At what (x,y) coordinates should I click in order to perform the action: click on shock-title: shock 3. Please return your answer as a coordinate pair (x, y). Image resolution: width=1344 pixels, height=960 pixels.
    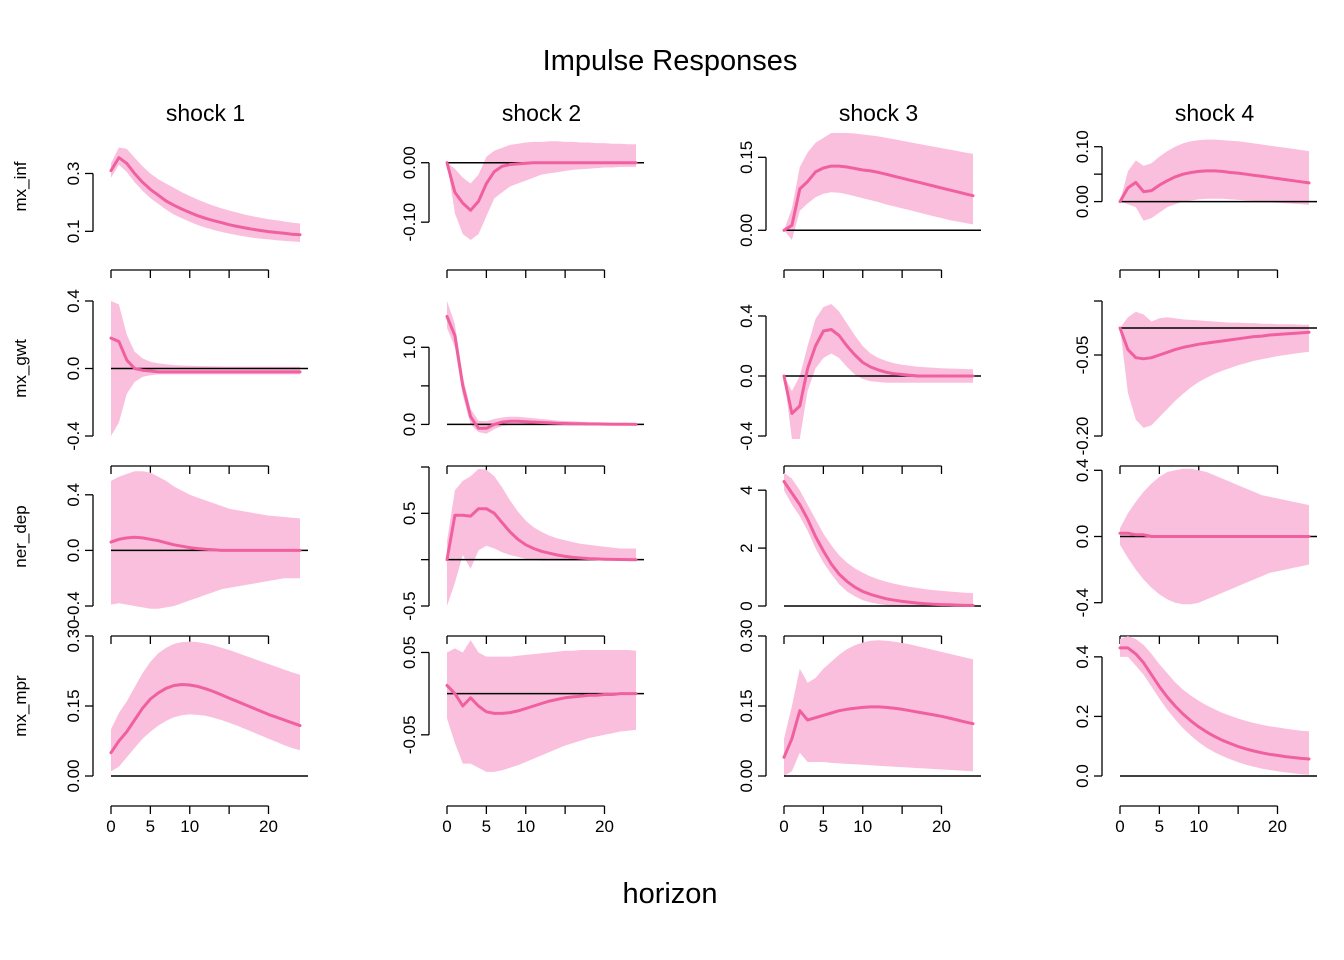
    Looking at the image, I should click on (878, 113).